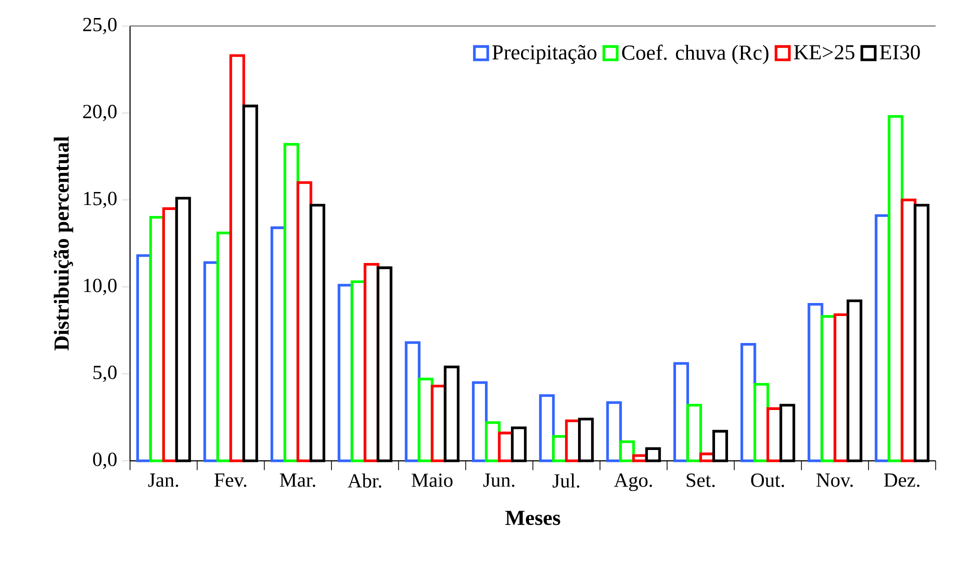 The width and height of the screenshot is (953, 566). I want to click on legend-label: Coef. chuva (Rc), so click(695, 54).